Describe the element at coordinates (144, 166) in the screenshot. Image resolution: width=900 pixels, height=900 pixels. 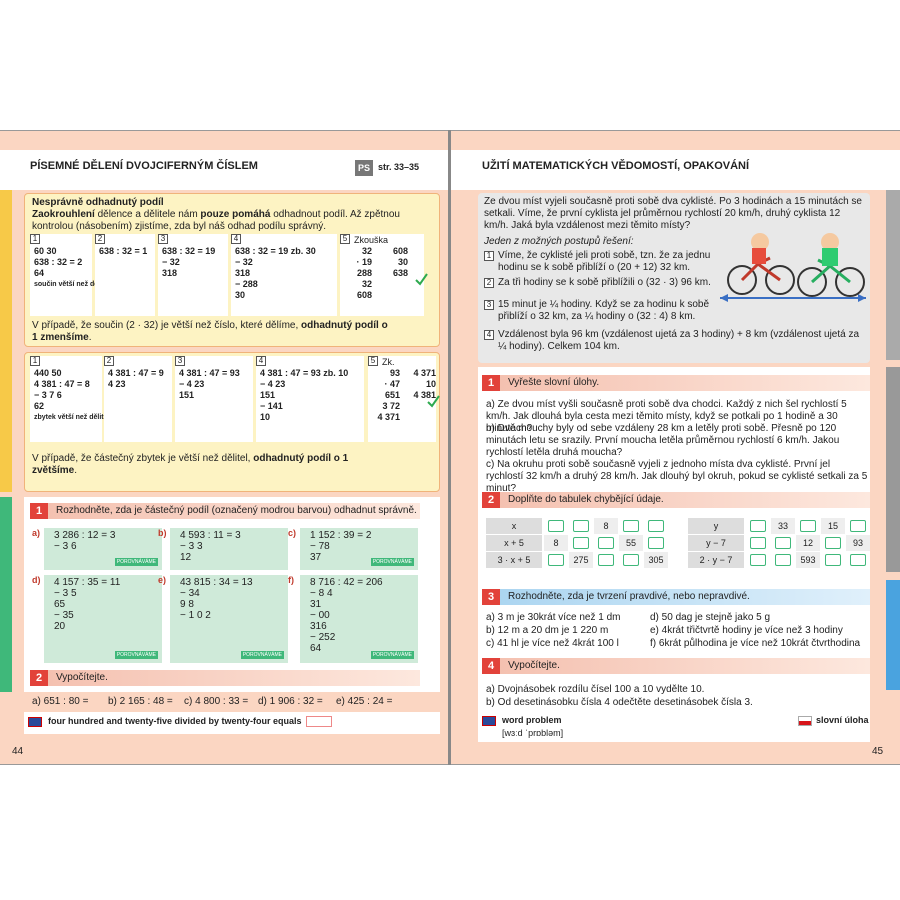
I see `page-title: PÍSEMNÉ DĚLENÍ DVOJCIFERNÝM ČÍSLEM` at that location.